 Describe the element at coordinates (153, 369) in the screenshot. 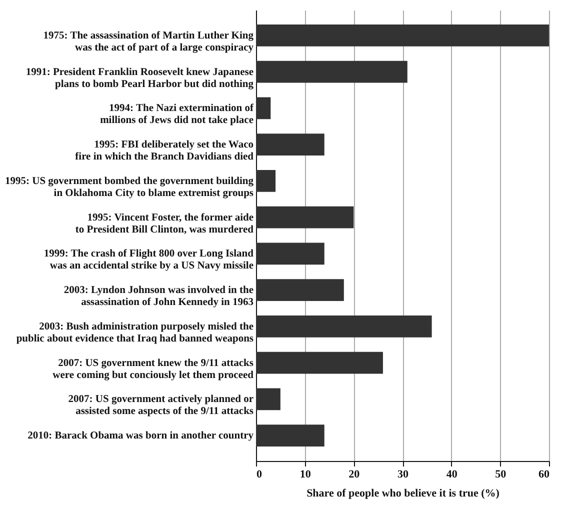

I see `y-tick-label: 2007: US government knew the 9/11 attacks were coming but conciously let them proceed` at that location.